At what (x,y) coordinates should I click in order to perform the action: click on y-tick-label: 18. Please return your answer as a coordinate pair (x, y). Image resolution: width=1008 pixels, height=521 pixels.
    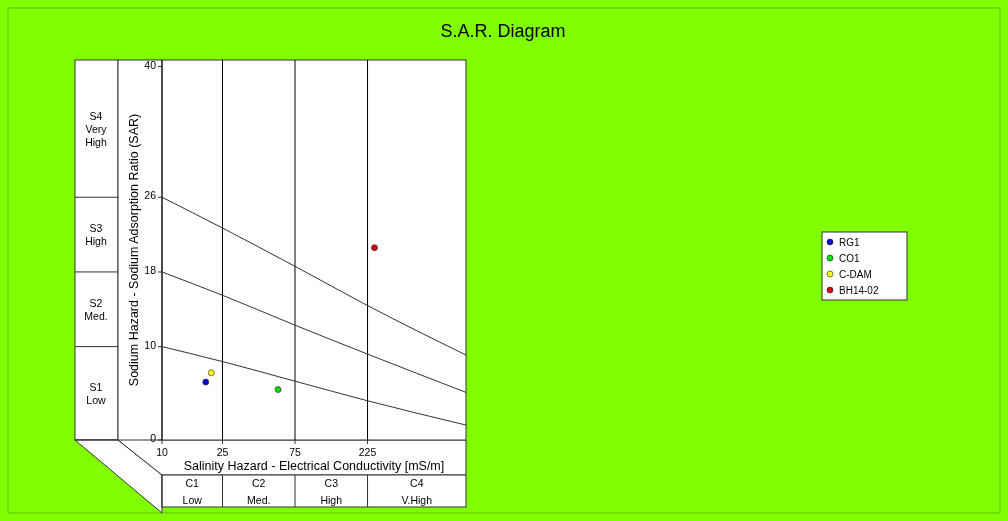
    Looking at the image, I should click on (150, 269).